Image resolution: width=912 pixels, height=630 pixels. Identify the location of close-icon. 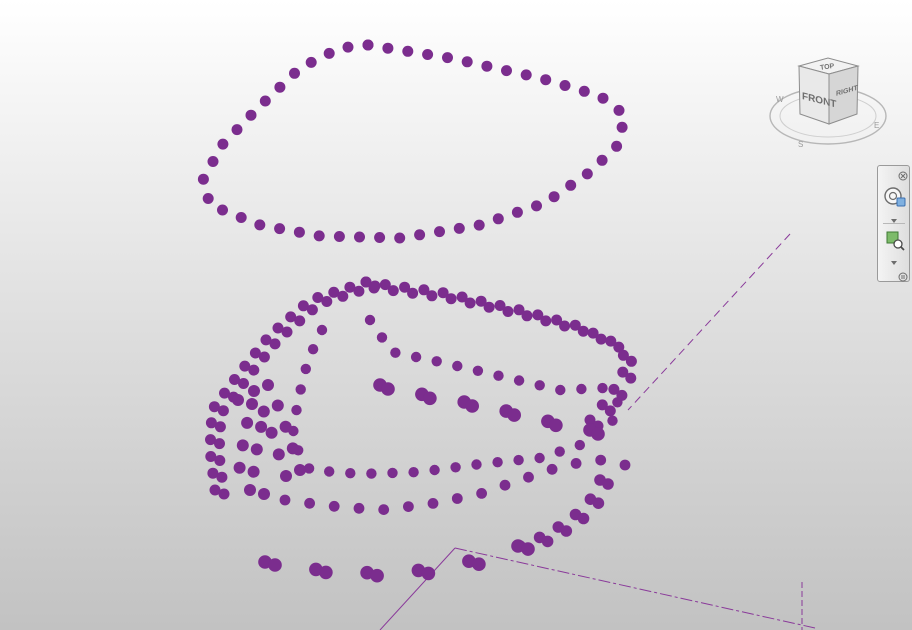
(904, 174).